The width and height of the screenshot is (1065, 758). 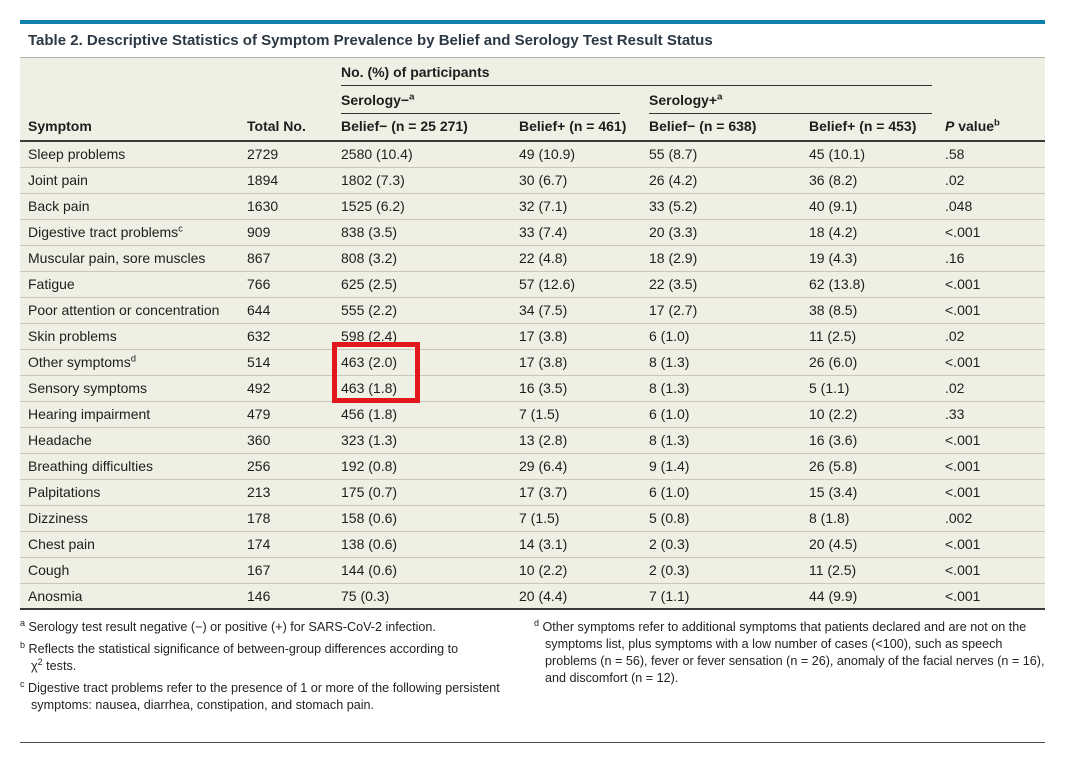 I want to click on value-cell: 7 (1.5), so click(x=581, y=413).